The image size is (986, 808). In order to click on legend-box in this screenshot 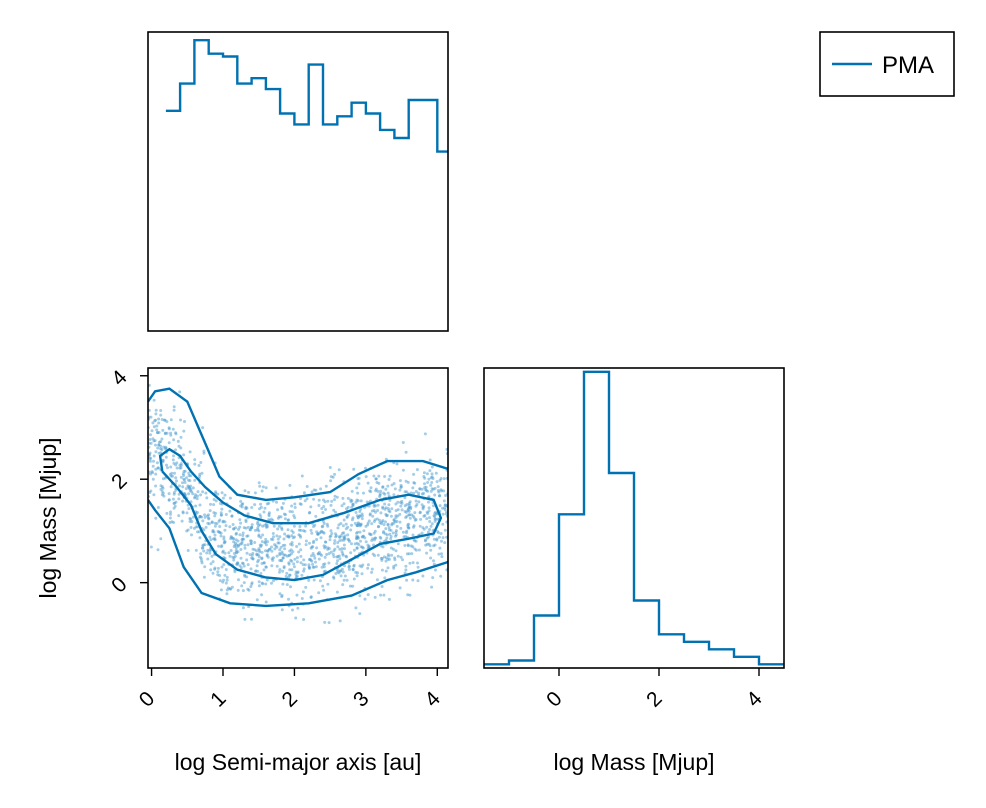, I will do `click(887, 64)`.